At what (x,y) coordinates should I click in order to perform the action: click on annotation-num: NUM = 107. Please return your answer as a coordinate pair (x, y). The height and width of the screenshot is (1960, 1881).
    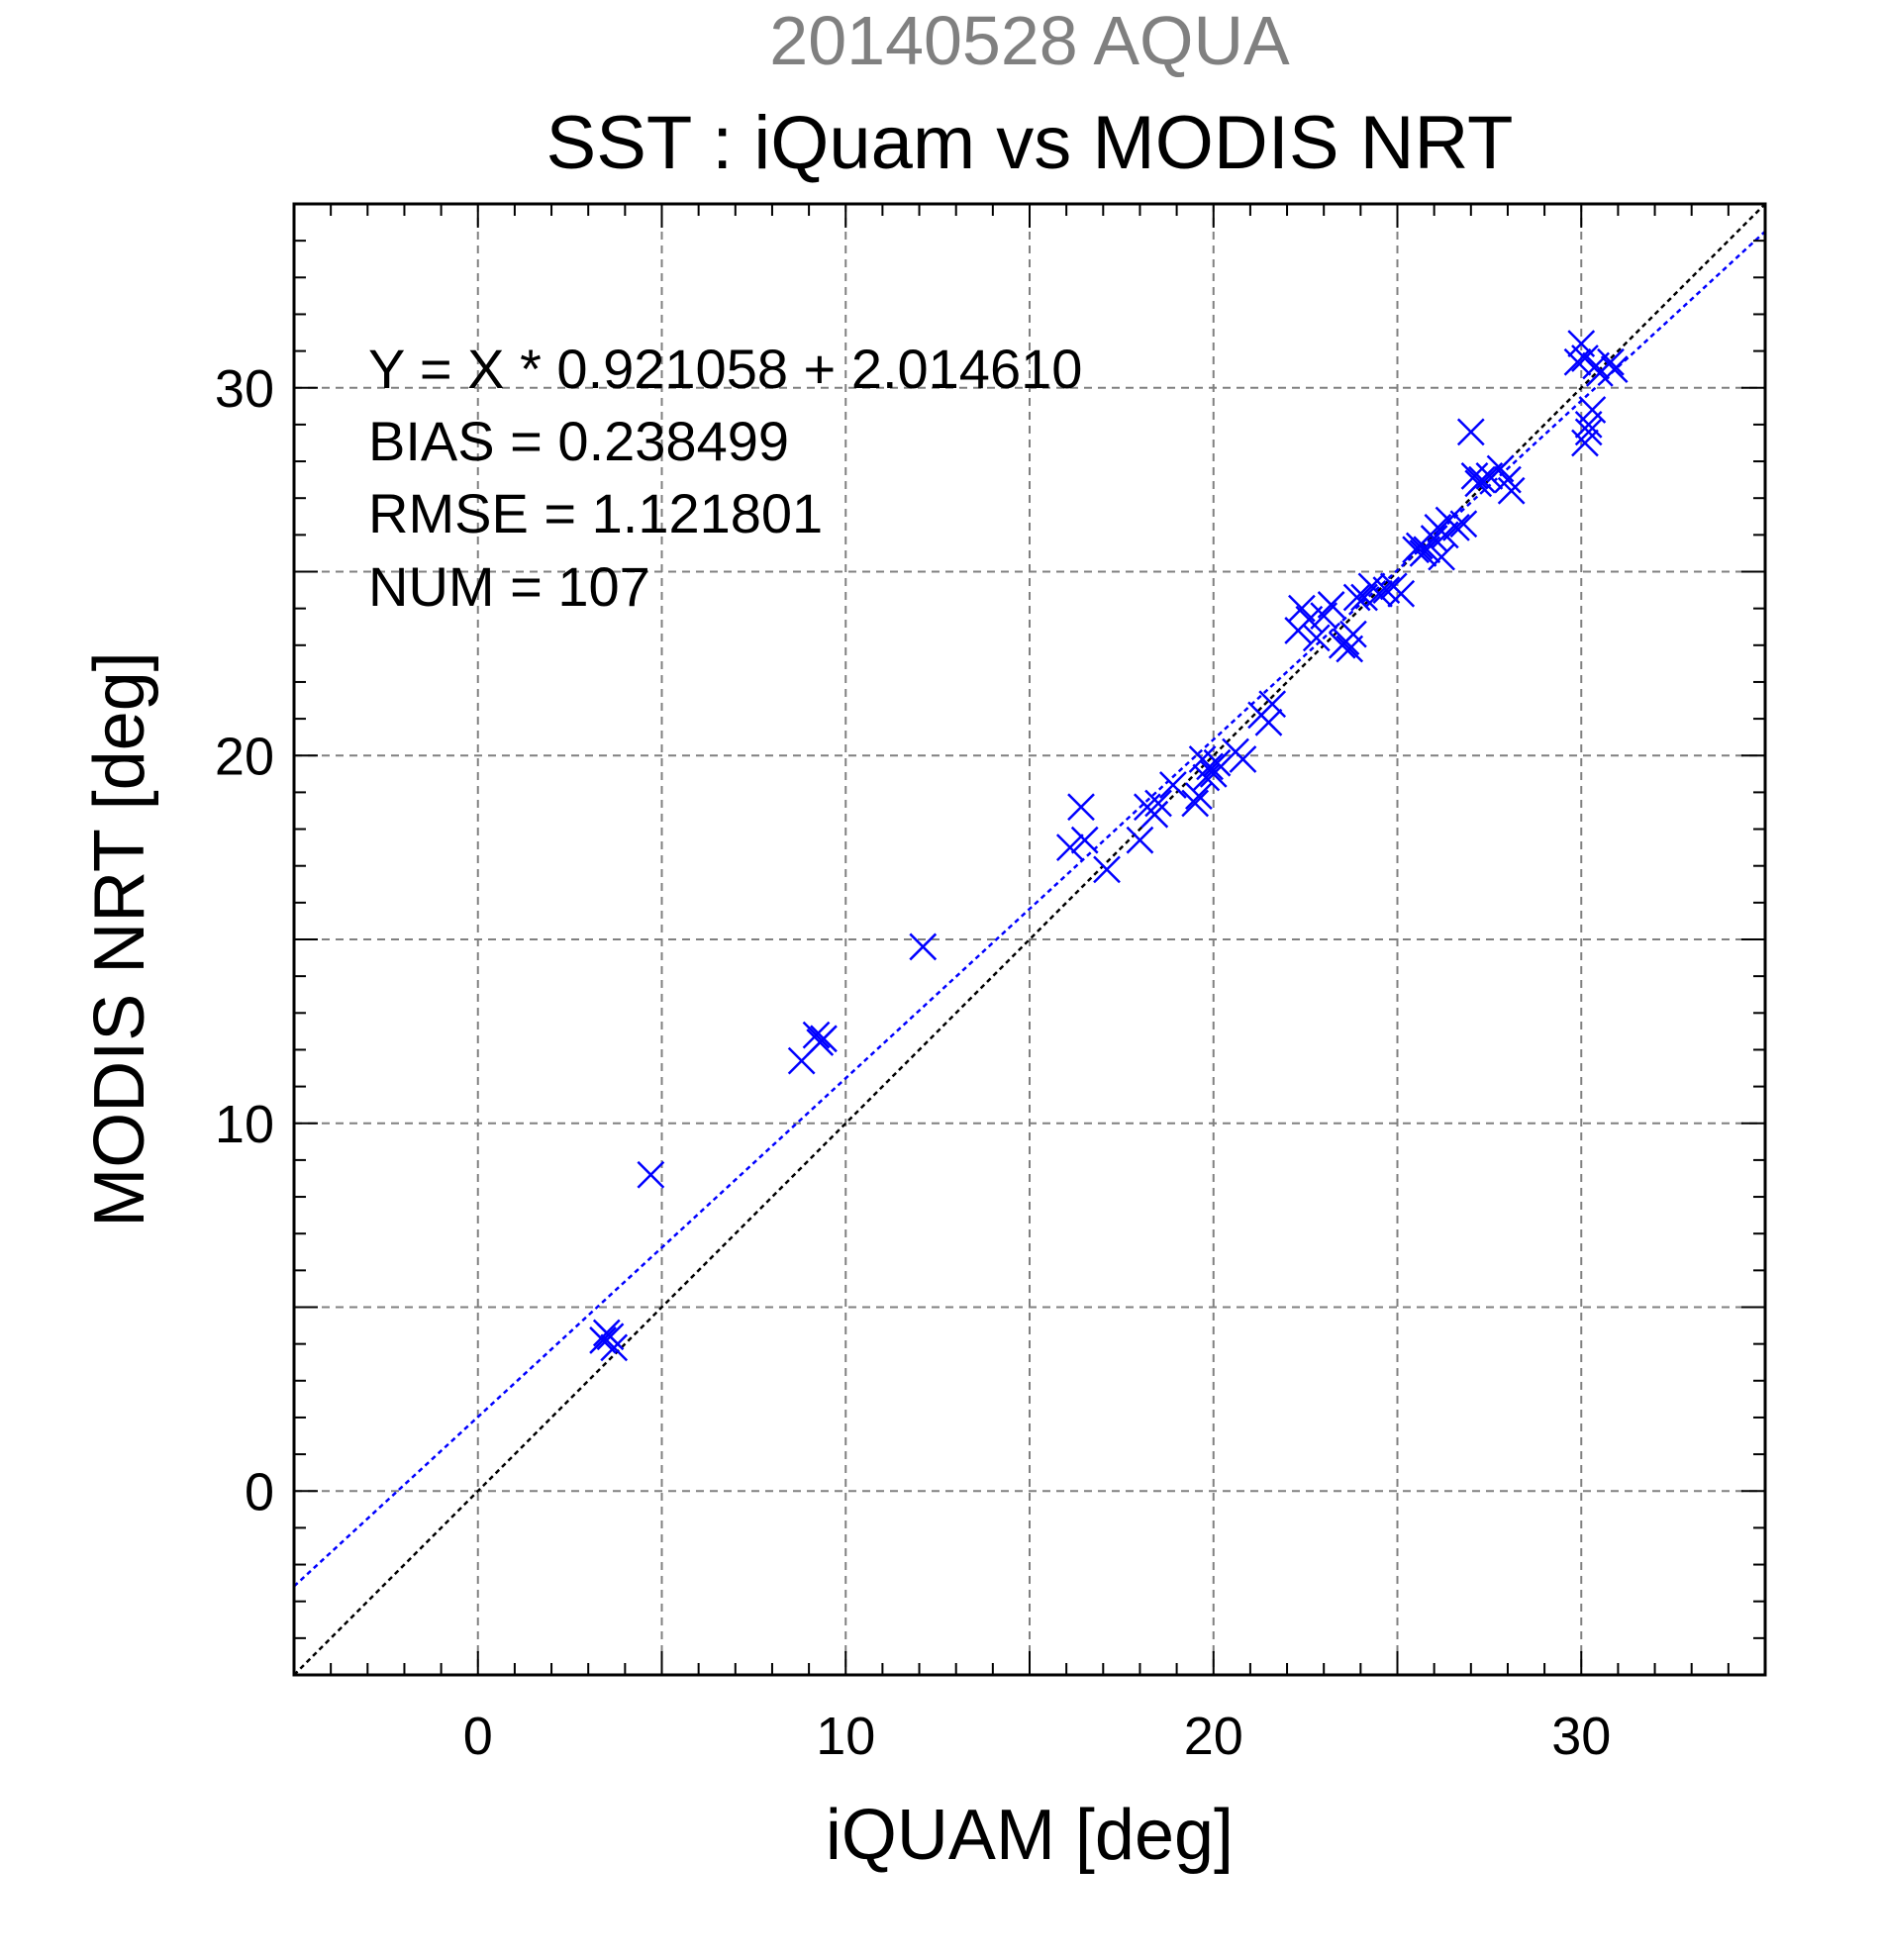
    Looking at the image, I should click on (509, 586).